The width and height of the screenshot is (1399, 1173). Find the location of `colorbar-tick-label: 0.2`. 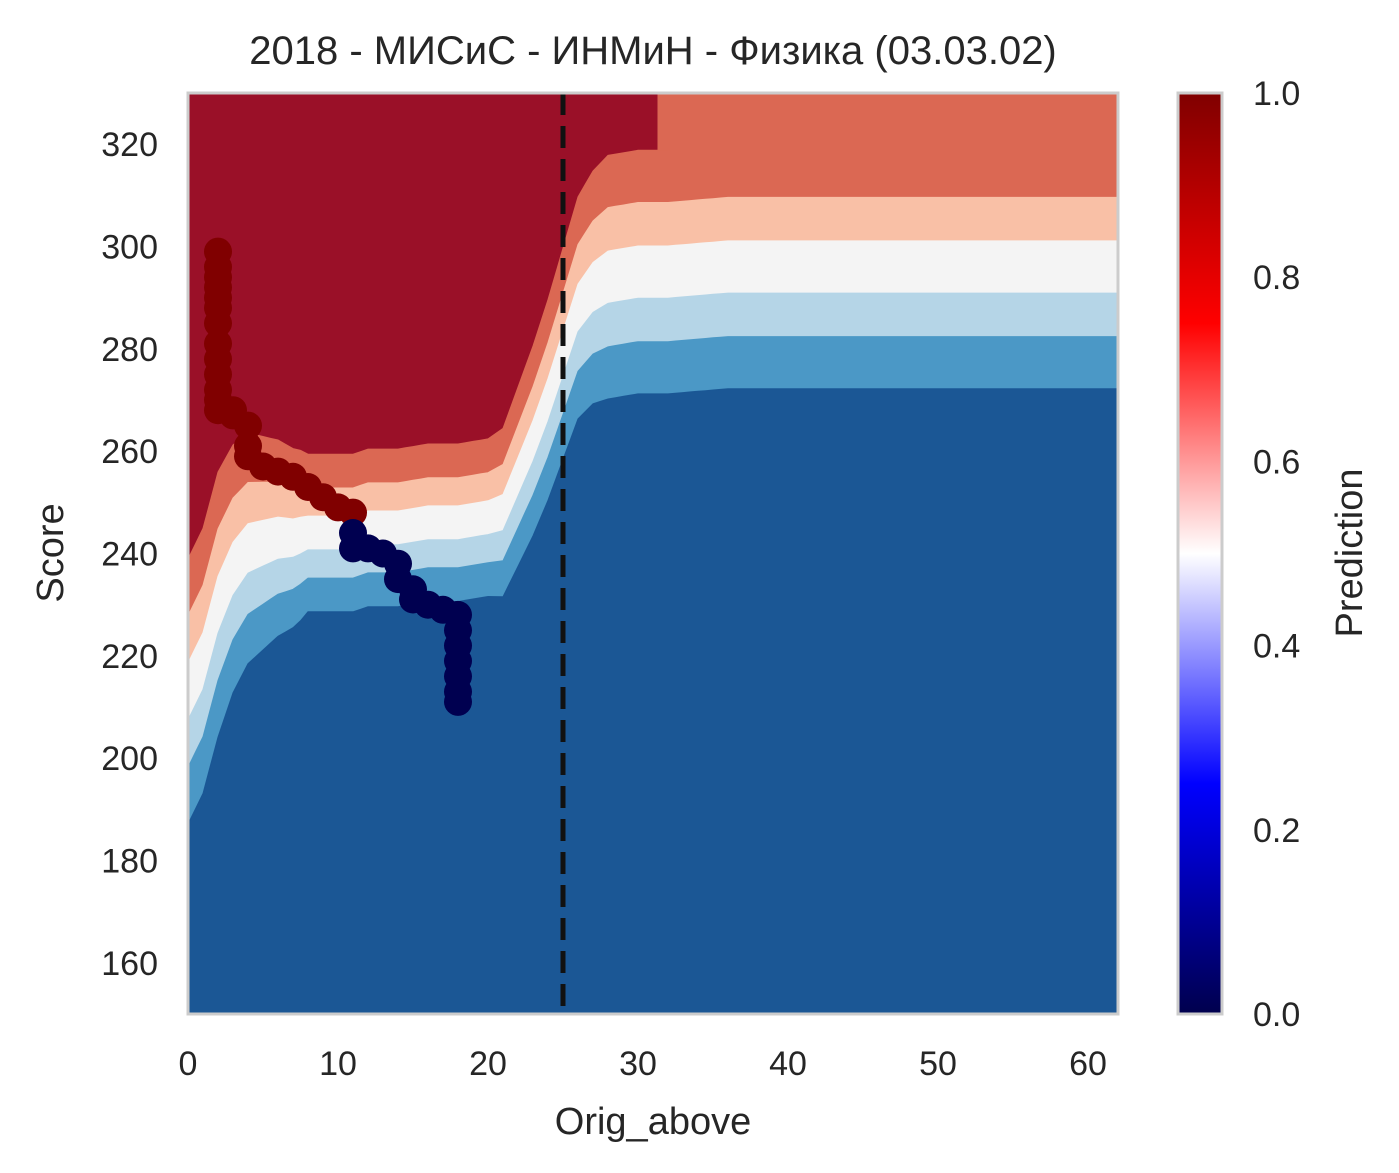

colorbar-tick-label: 0.2 is located at coordinates (1276, 831).